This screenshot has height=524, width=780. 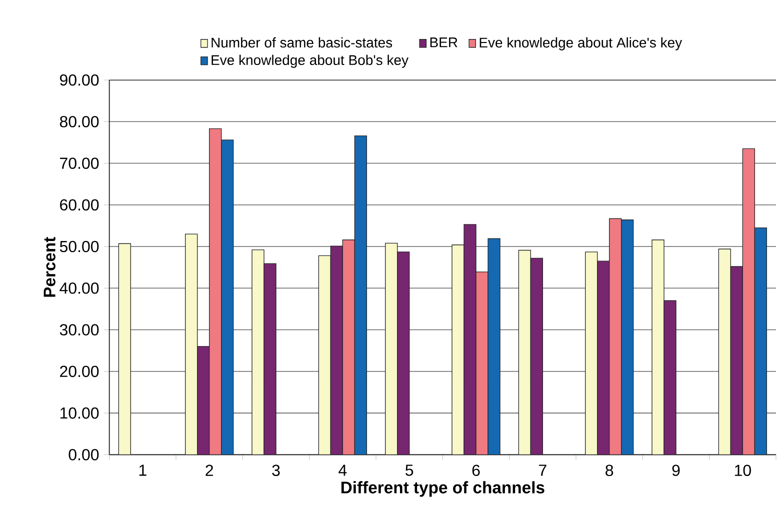 What do you see at coordinates (476, 470) in the screenshot?
I see `x-tick-label: 6` at bounding box center [476, 470].